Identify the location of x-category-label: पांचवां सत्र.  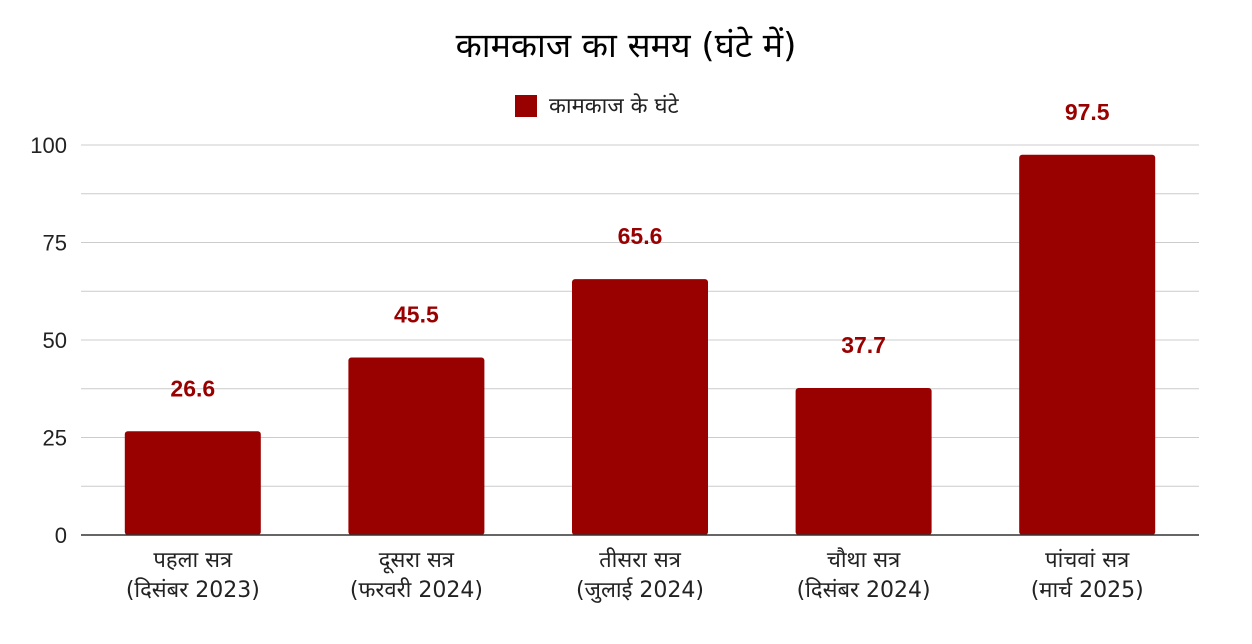
(1087, 560).